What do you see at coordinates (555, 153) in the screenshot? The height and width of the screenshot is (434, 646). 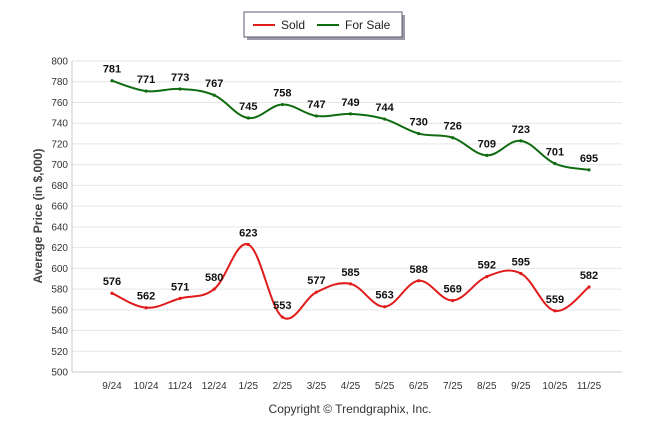 I see `data-label-for-sale-13: 701` at bounding box center [555, 153].